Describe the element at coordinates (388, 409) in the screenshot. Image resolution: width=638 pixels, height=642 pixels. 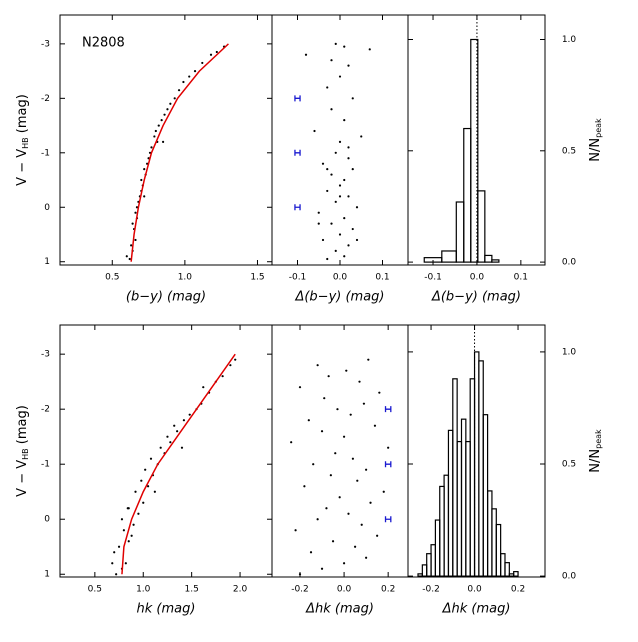
I see `error-bar` at that location.